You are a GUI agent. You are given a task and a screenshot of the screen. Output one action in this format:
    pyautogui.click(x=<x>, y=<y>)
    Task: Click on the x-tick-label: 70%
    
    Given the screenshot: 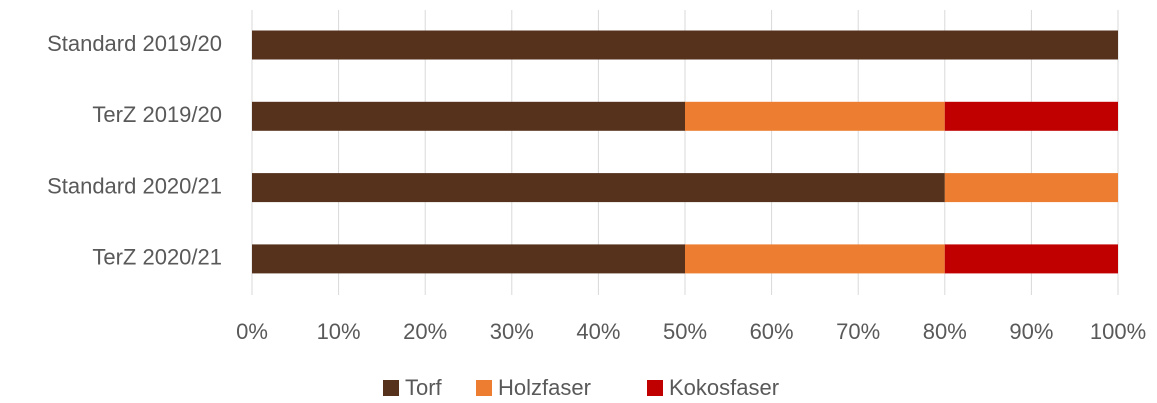 What is the action you would take?
    pyautogui.click(x=858, y=331)
    